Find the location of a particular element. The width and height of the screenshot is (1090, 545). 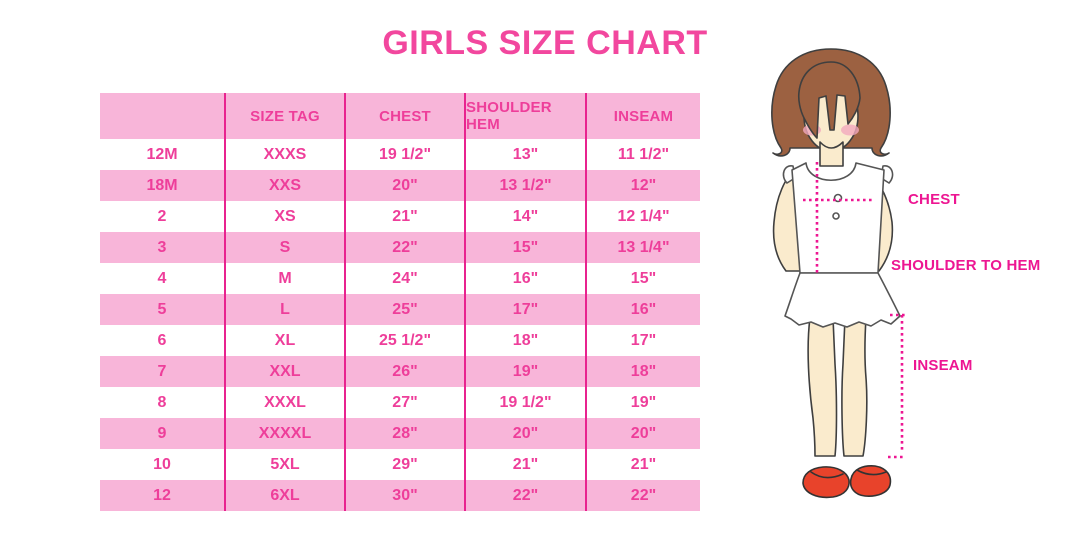

cell-inseam: 11 1/2" is located at coordinates (642, 154).